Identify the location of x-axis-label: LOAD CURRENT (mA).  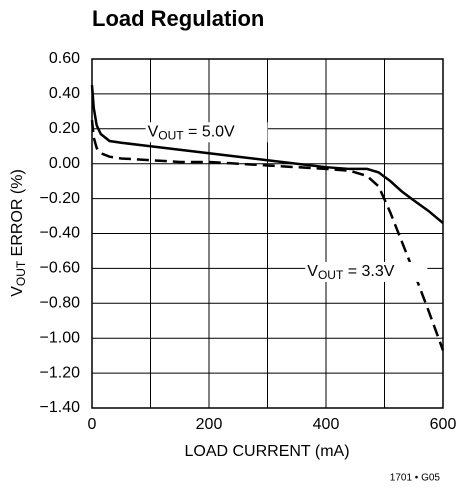
(266, 451).